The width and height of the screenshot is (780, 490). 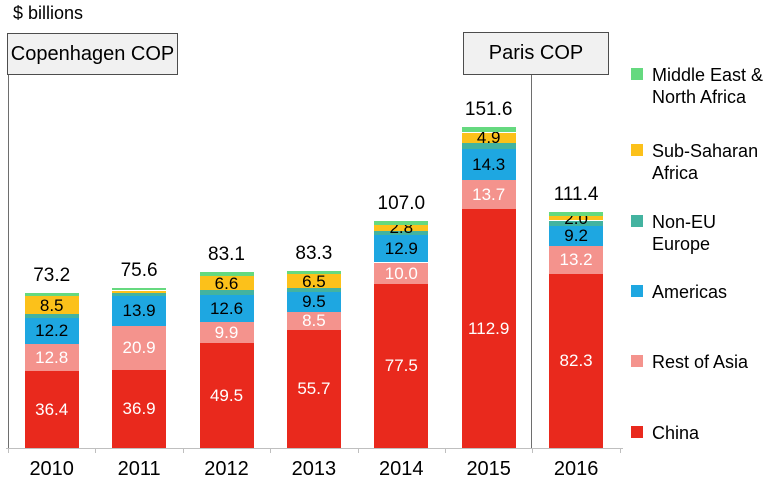 I want to click on segment-americas-2014: 12.9, so click(x=401, y=249).